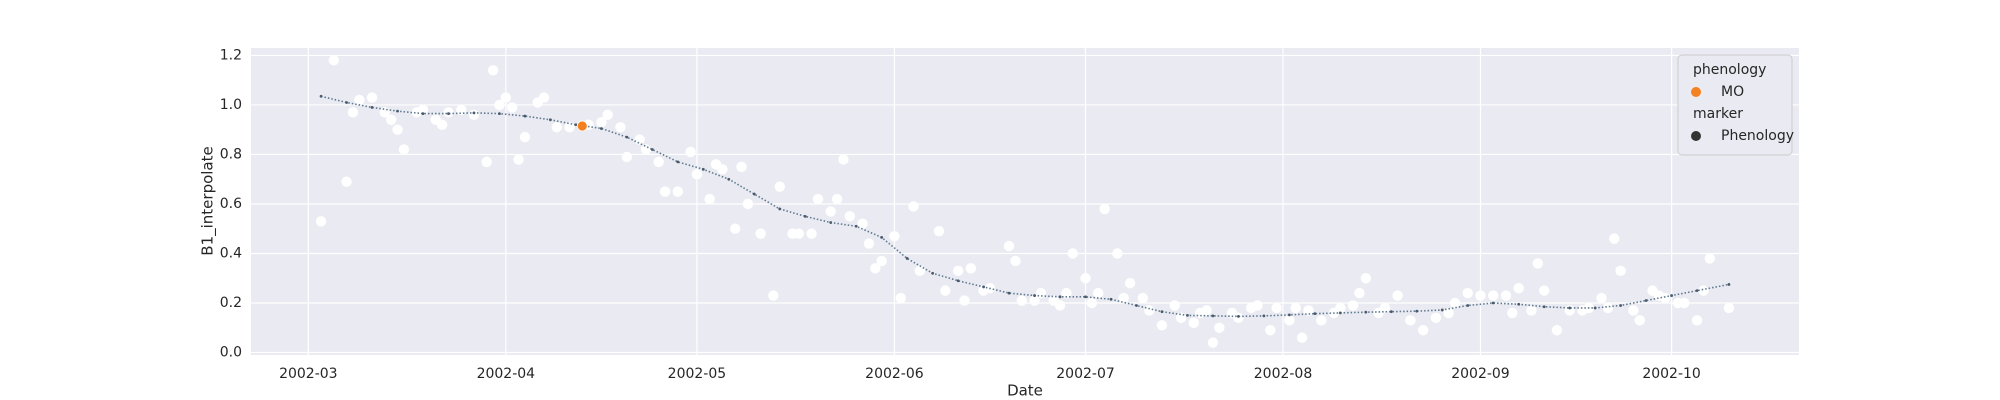 This screenshot has width=2000, height=400. I want to click on y-tick-label: 0.8, so click(231, 154).